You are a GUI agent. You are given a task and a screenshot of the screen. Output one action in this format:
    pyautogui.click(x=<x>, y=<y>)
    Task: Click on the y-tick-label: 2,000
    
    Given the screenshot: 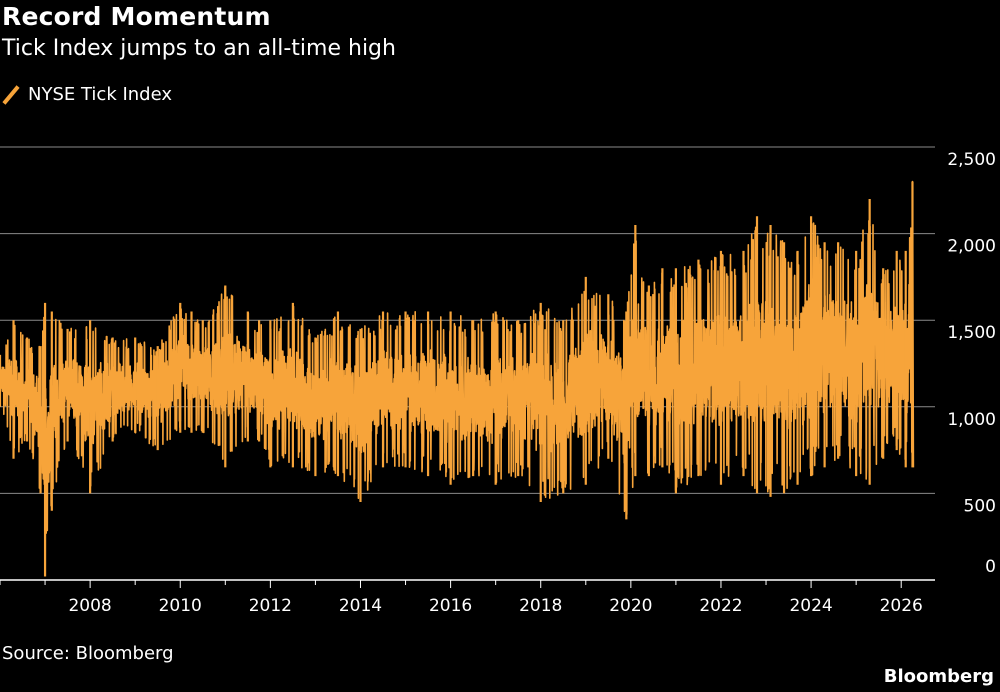 What is the action you would take?
    pyautogui.click(x=971, y=247)
    